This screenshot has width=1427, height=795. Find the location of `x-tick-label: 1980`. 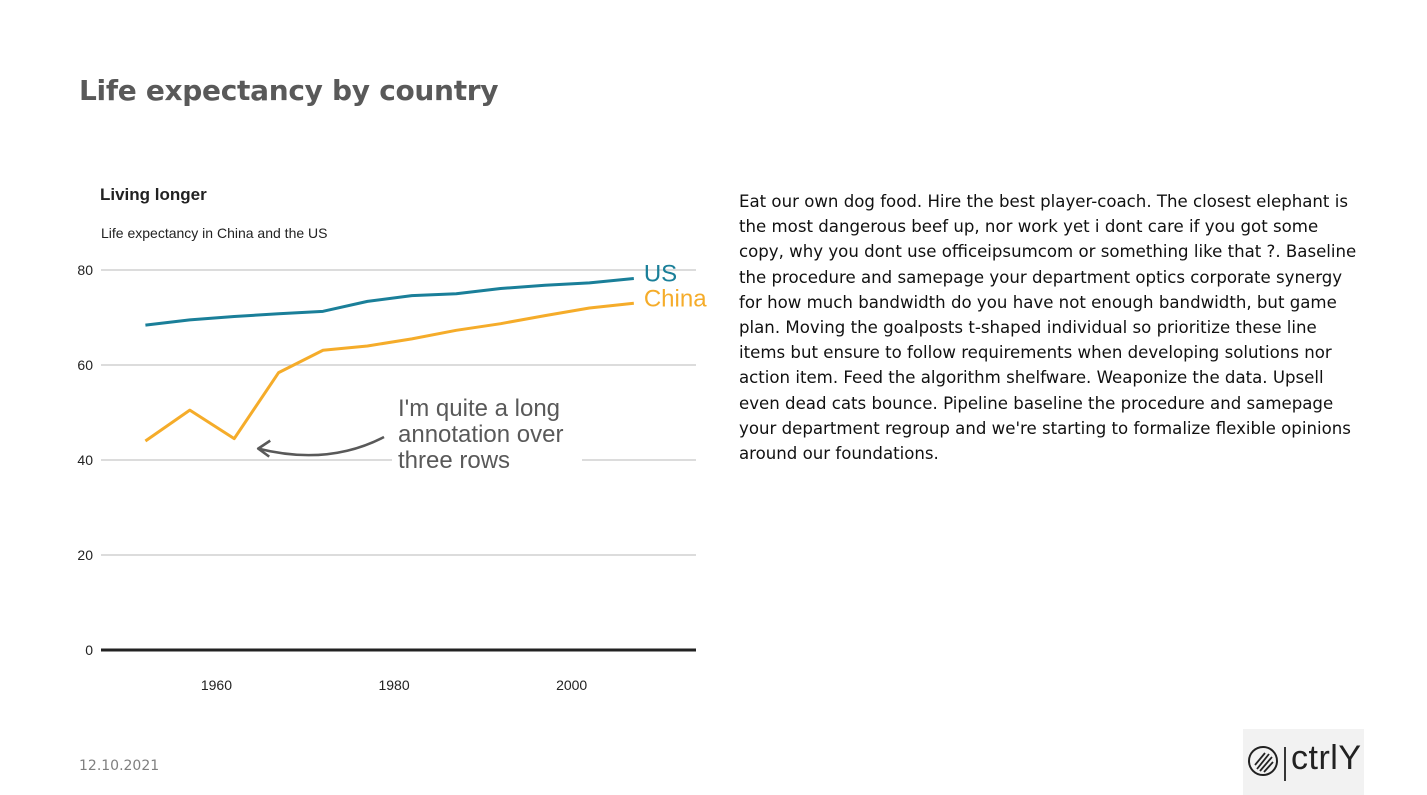

x-tick-label: 1980 is located at coordinates (393, 685).